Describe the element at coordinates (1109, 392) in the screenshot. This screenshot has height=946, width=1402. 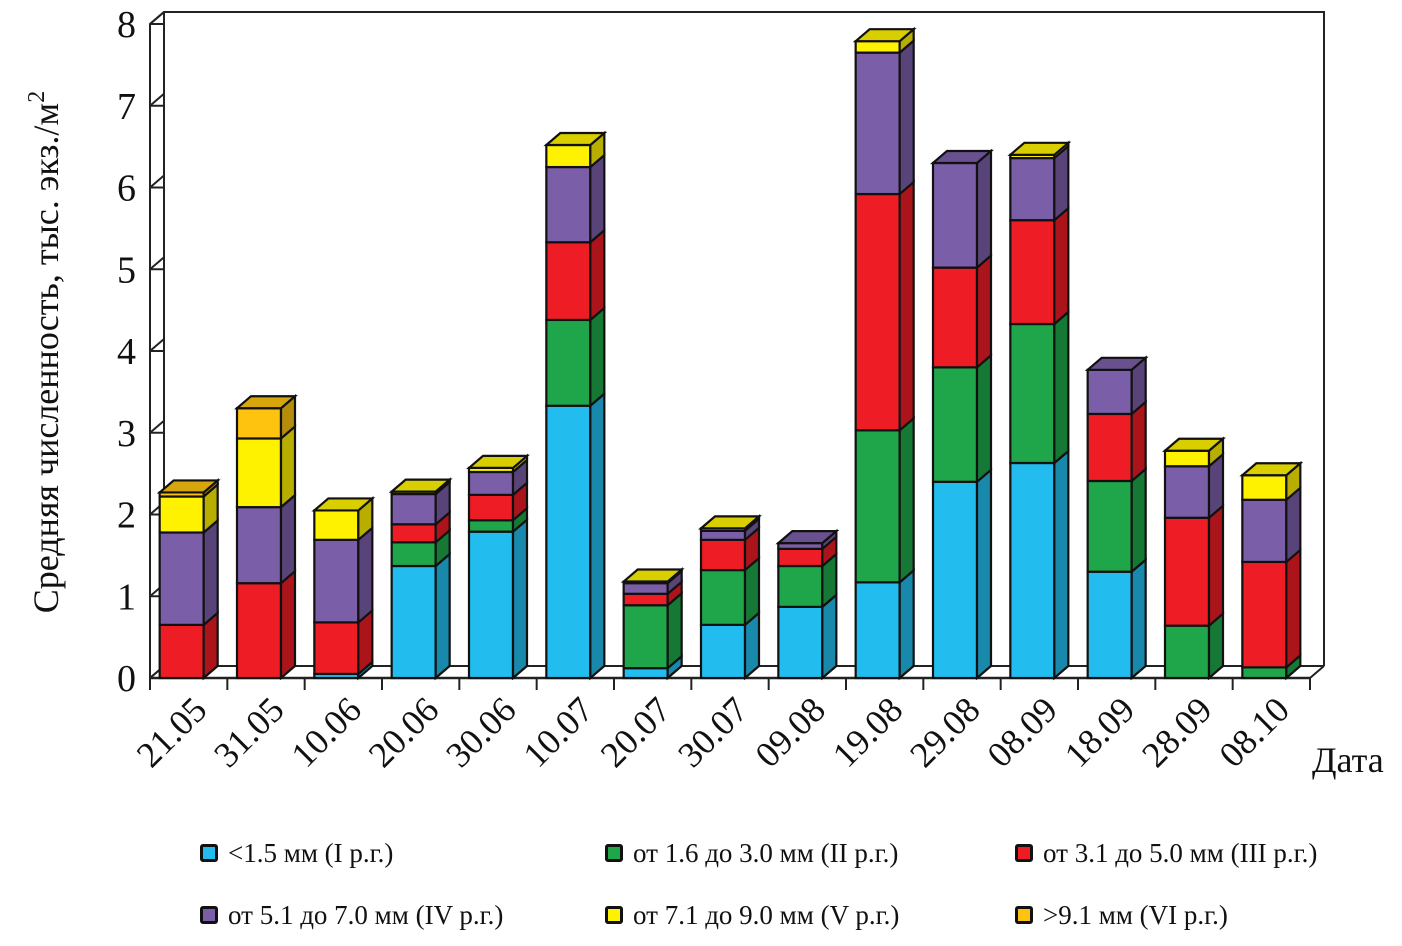
I see `bar-segment-18.09-4` at that location.